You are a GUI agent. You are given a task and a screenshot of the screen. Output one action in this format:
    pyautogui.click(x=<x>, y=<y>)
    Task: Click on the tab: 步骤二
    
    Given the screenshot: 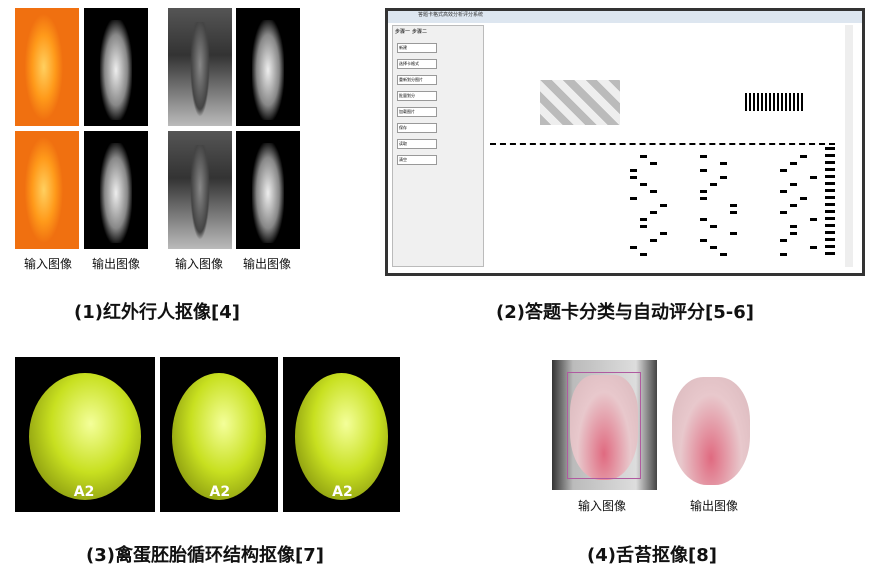 What is the action you would take?
    pyautogui.click(x=420, y=32)
    